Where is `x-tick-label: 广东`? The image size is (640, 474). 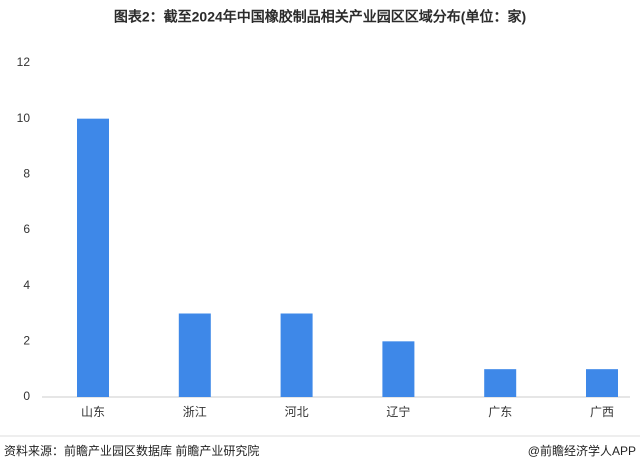 x-tick-label: 广东 is located at coordinates (500, 412).